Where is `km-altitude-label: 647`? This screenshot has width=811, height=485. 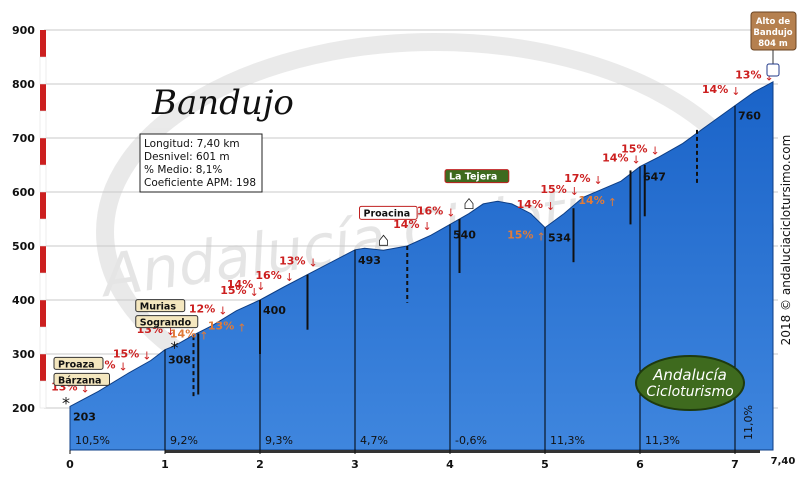
km-altitude-label: 647 is located at coordinates (654, 177).